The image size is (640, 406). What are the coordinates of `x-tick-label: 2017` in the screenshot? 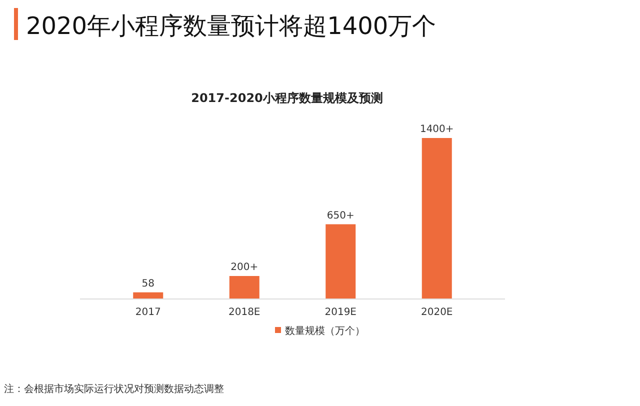 It's located at (148, 312).